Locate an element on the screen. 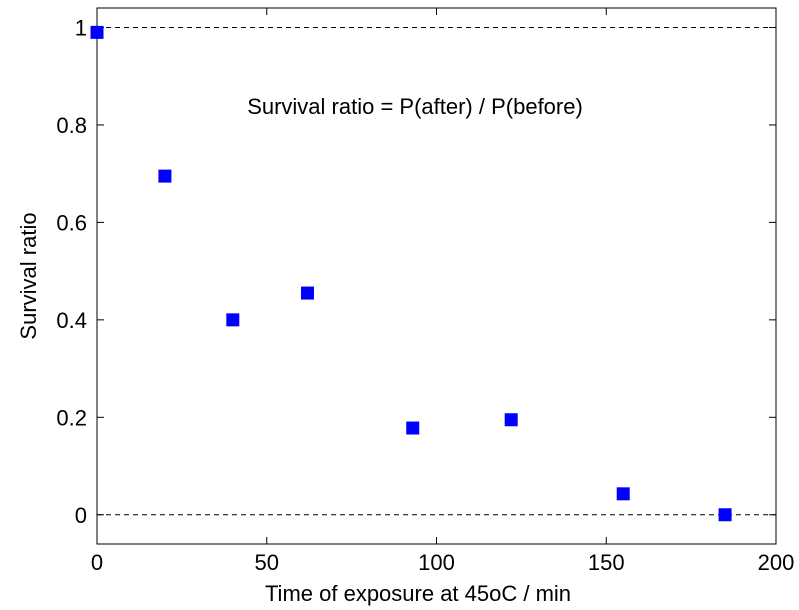 Image resolution: width=799 pixels, height=610 pixels. chart-annotation: Survival ratio = P(after) / P(before) is located at coordinates (415, 106).